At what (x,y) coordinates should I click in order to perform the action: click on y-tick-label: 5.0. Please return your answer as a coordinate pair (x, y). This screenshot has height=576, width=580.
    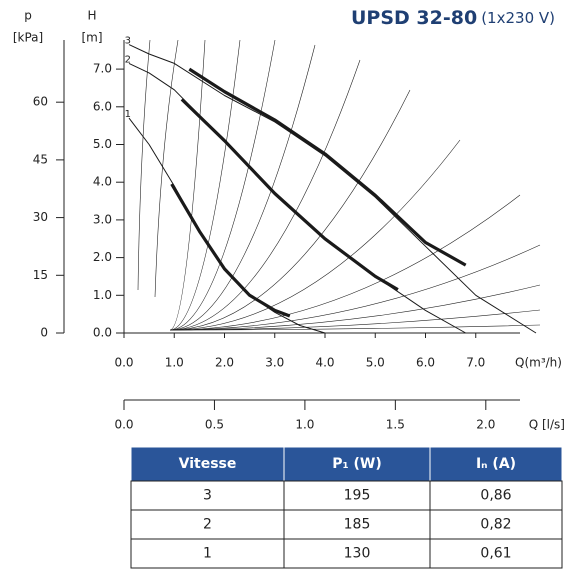
    Looking at the image, I should click on (102, 144).